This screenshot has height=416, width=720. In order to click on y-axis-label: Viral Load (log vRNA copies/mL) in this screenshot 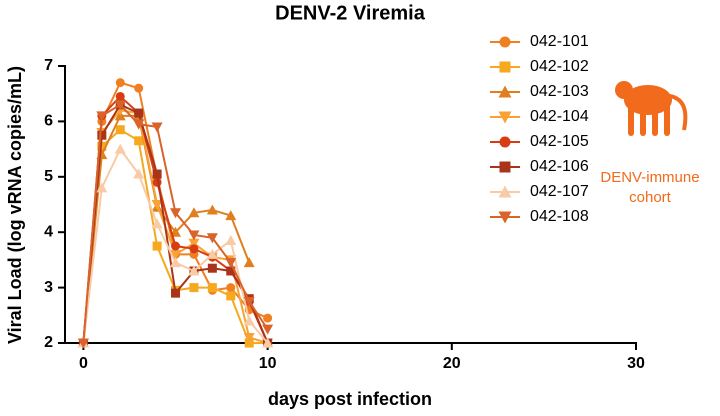, I will do `click(15, 205)`.